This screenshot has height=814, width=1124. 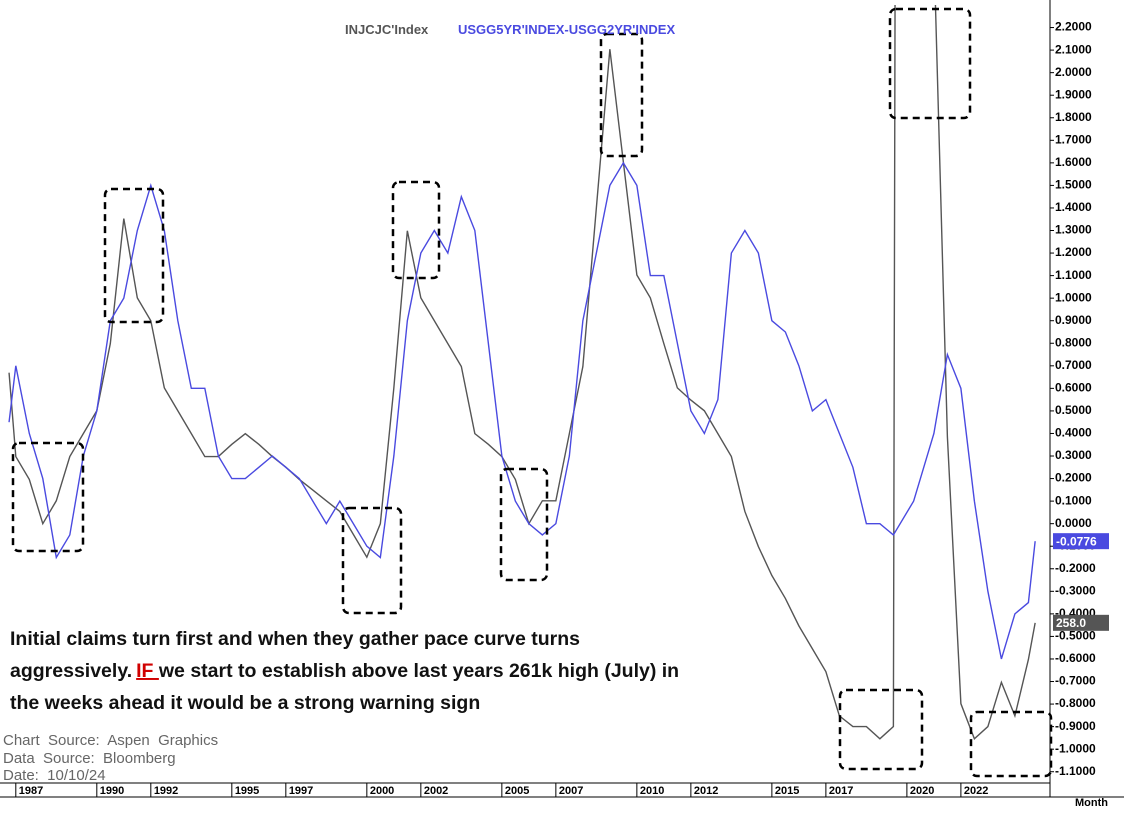 What do you see at coordinates (1073, 185) in the screenshot?
I see `y-tick-label: 1.5000` at bounding box center [1073, 185].